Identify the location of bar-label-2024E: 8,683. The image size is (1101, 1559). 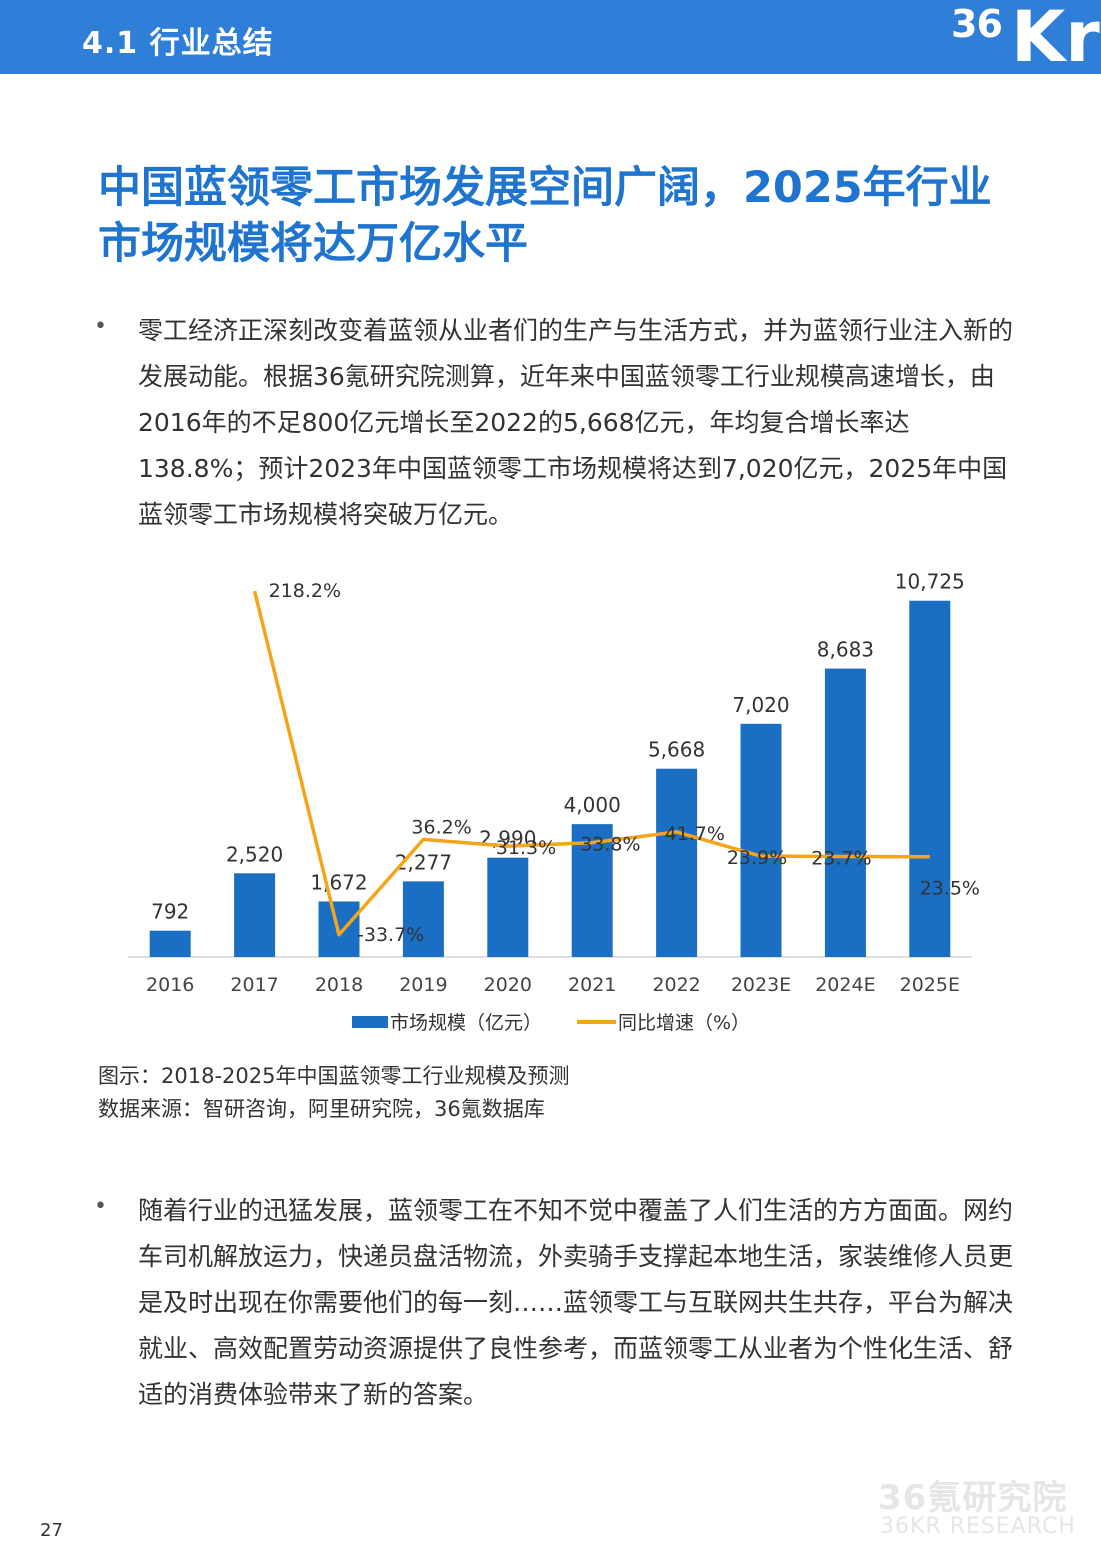
(845, 650).